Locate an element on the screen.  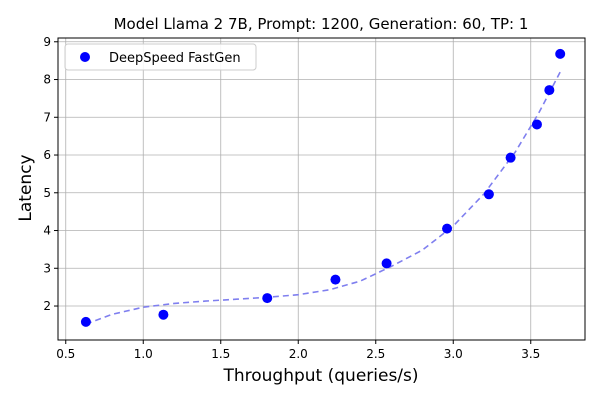
y-tick-label: 3 is located at coordinates (47, 268).